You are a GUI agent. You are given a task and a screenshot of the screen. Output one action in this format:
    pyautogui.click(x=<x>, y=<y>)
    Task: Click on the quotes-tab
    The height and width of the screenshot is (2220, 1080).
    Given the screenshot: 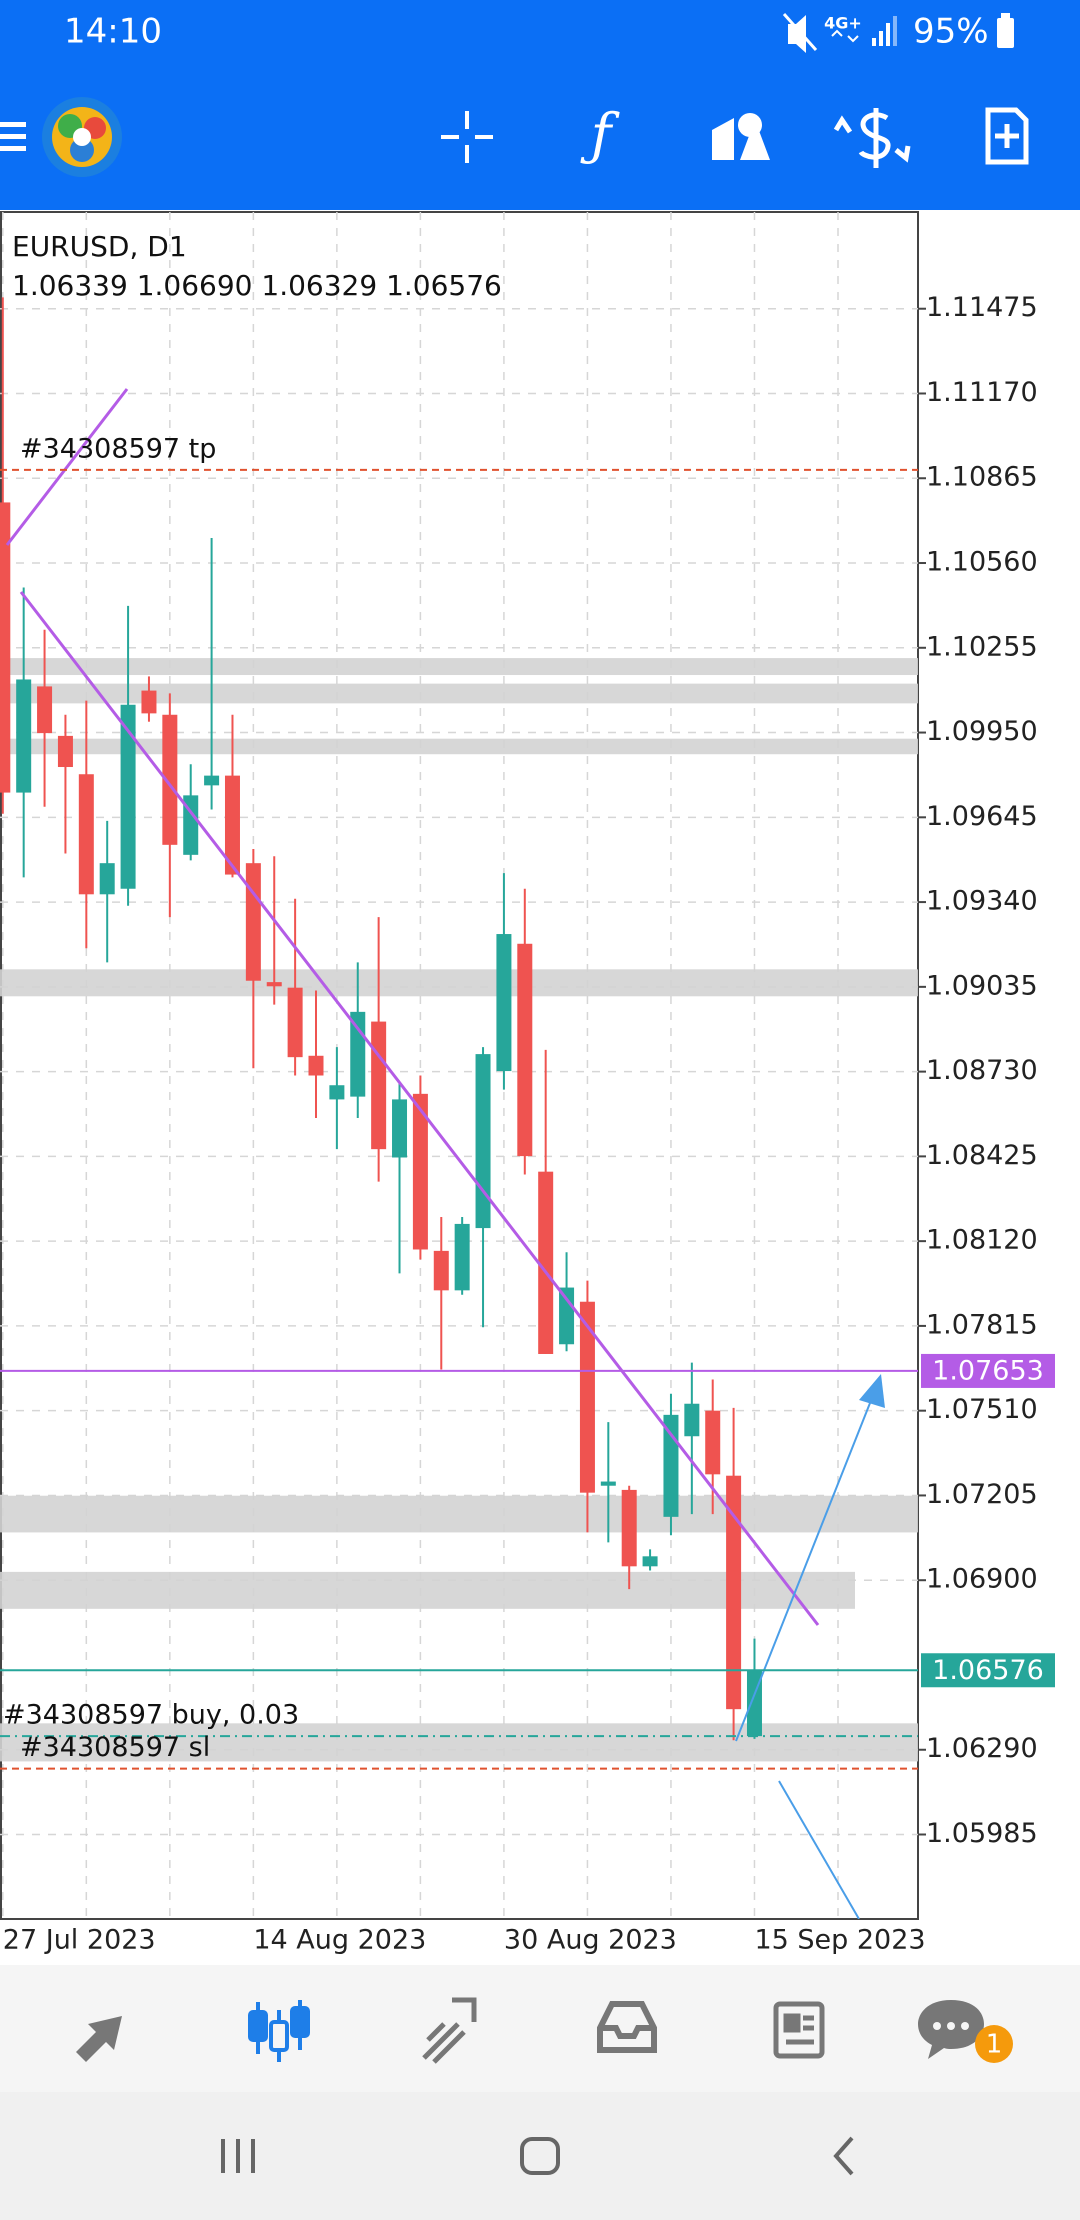 What is the action you would take?
    pyautogui.click(x=99, y=2039)
    